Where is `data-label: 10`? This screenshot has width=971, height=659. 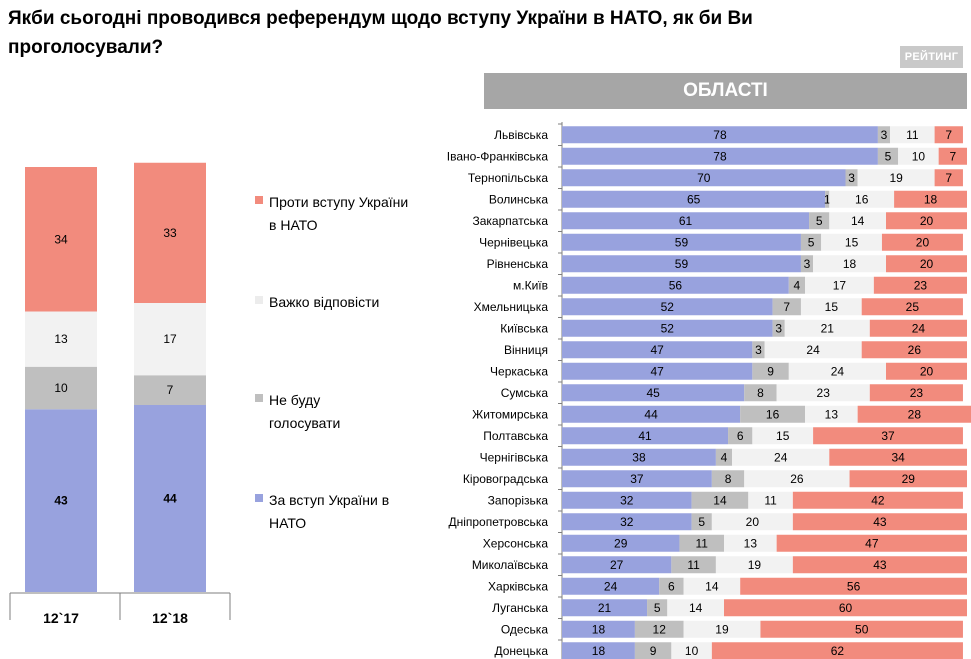
data-label: 10 is located at coordinates (61, 388).